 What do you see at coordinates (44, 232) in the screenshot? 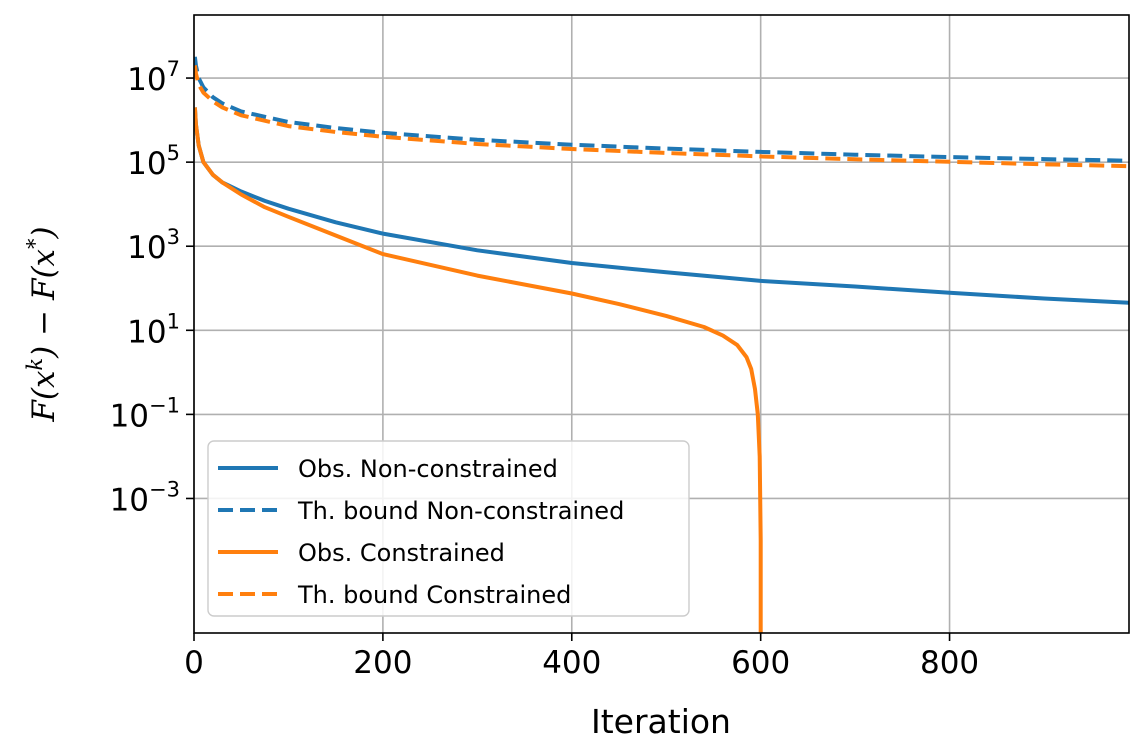
I see `y-axis-title-suffix: )` at bounding box center [44, 232].